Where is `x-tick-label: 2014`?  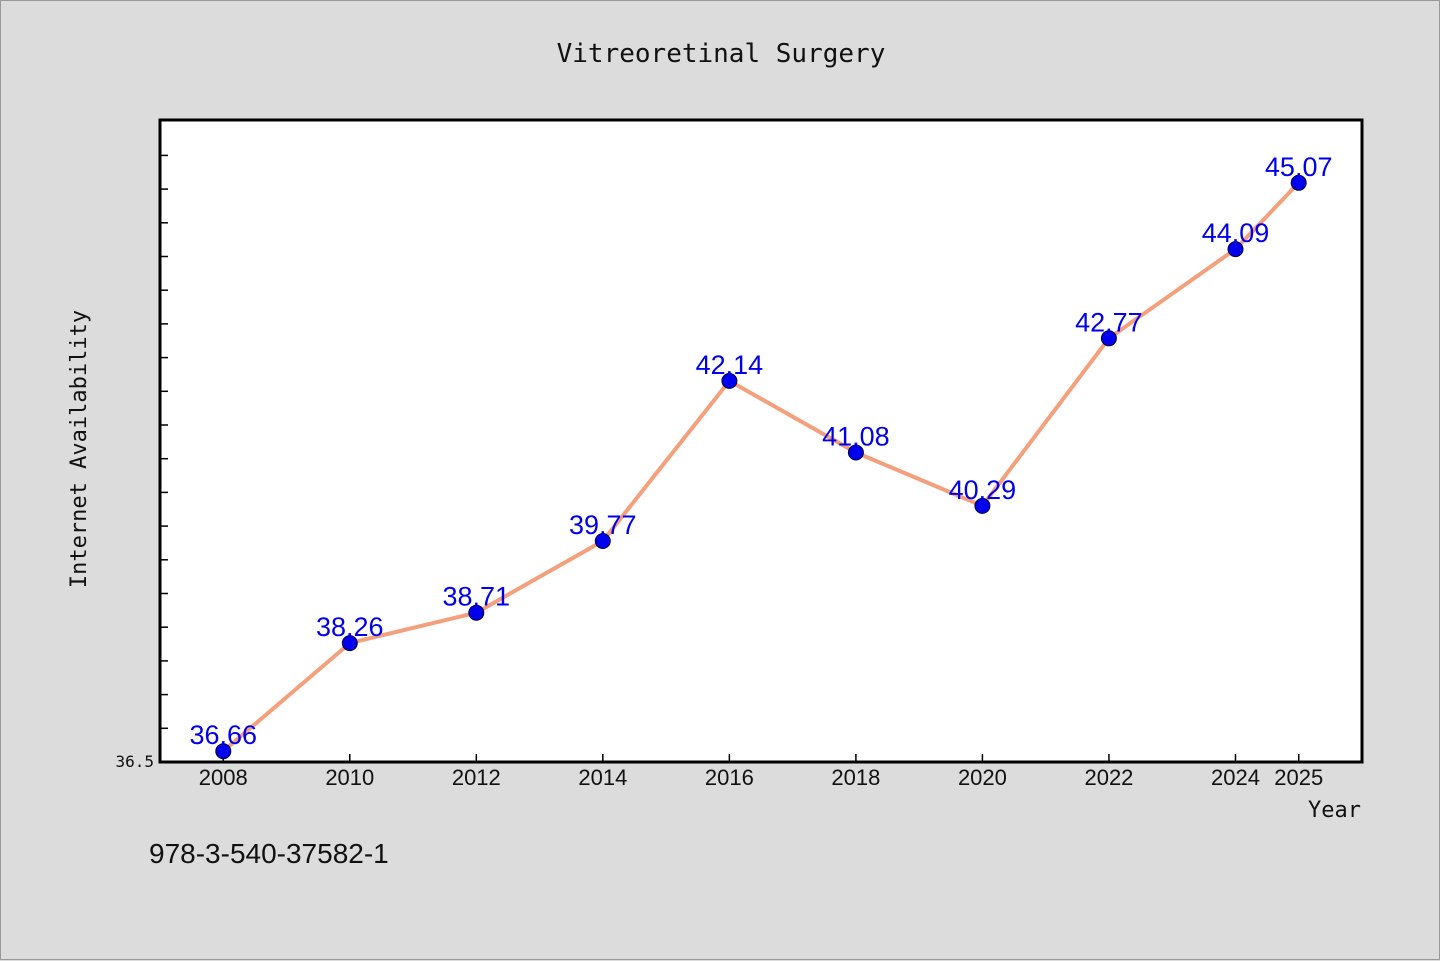
x-tick-label: 2014 is located at coordinates (602, 777).